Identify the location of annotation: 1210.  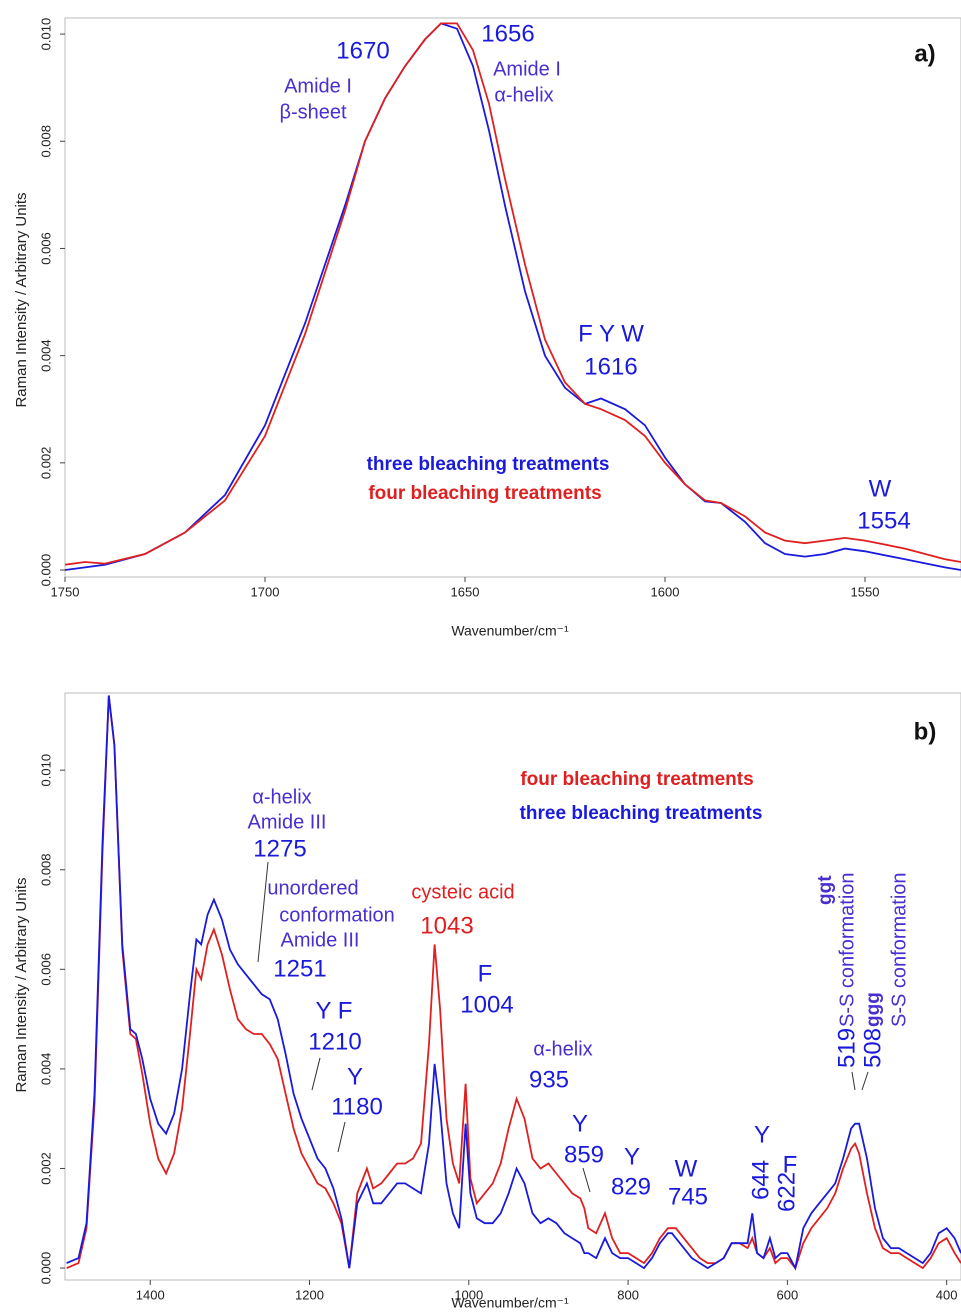
(334, 1041).